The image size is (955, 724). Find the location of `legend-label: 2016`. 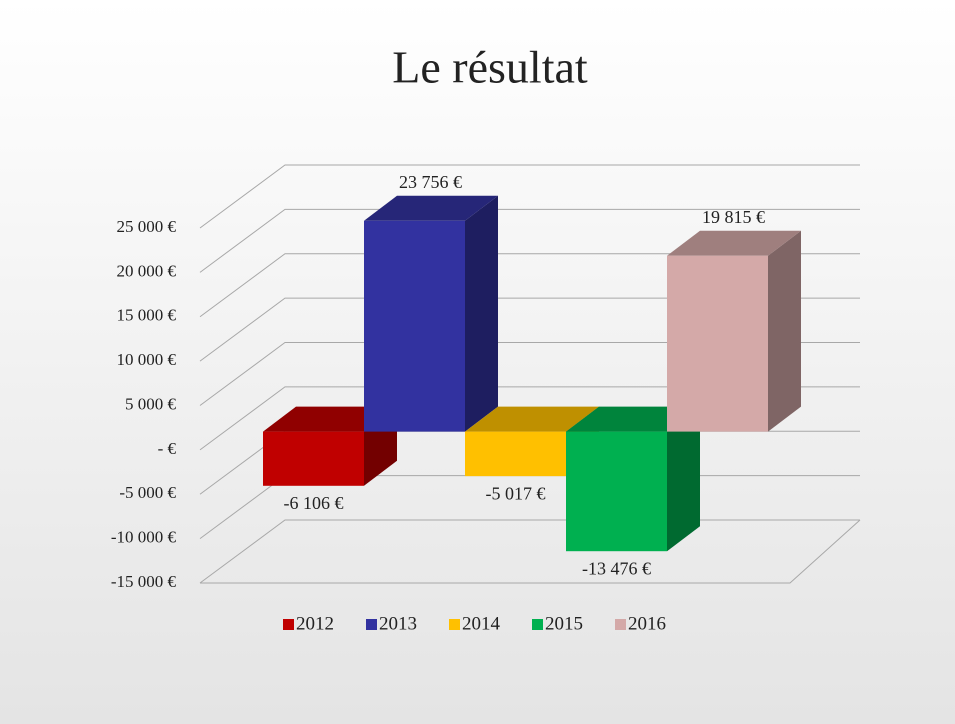

legend-label: 2016 is located at coordinates (647, 623).